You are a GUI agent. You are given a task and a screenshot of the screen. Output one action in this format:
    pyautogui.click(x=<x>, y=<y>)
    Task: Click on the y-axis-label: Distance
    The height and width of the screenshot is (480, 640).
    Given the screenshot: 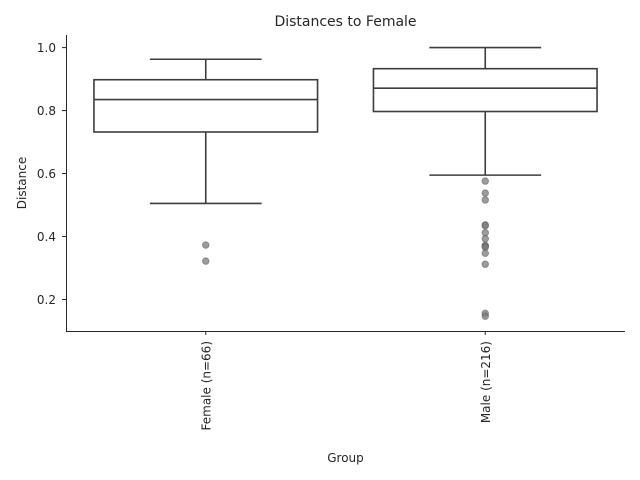 What is the action you would take?
    pyautogui.click(x=22, y=183)
    